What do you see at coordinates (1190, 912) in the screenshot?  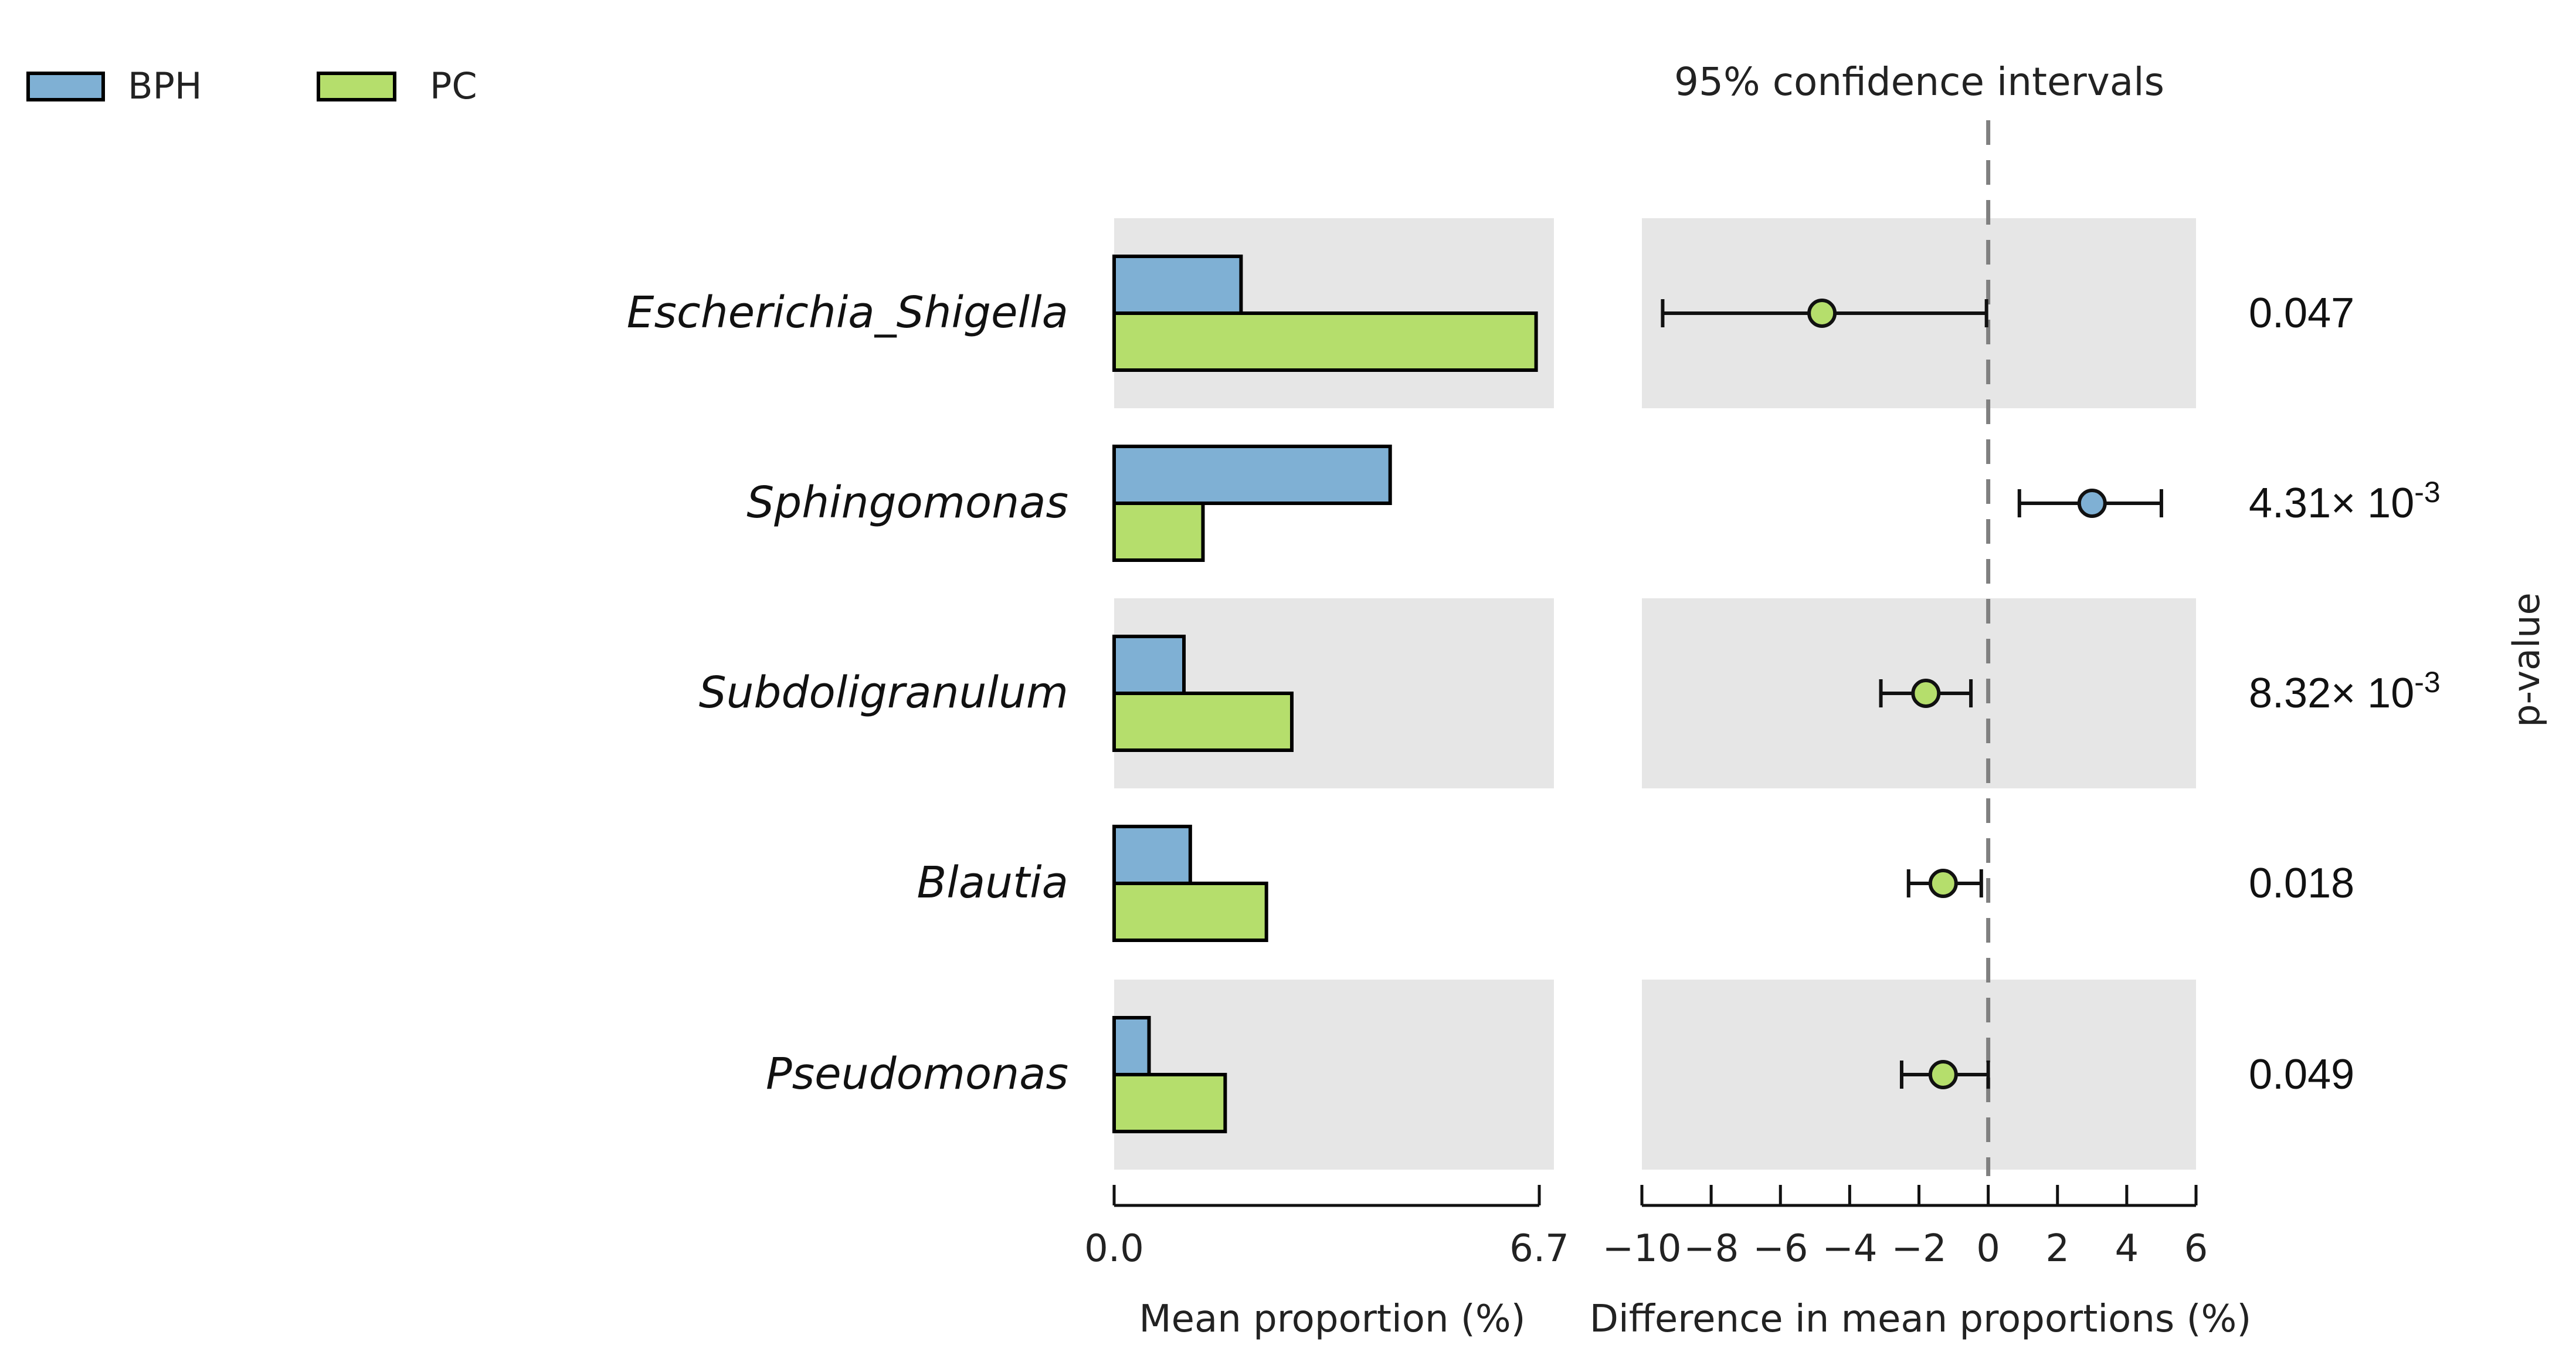 I see `bar-pc-blautia` at bounding box center [1190, 912].